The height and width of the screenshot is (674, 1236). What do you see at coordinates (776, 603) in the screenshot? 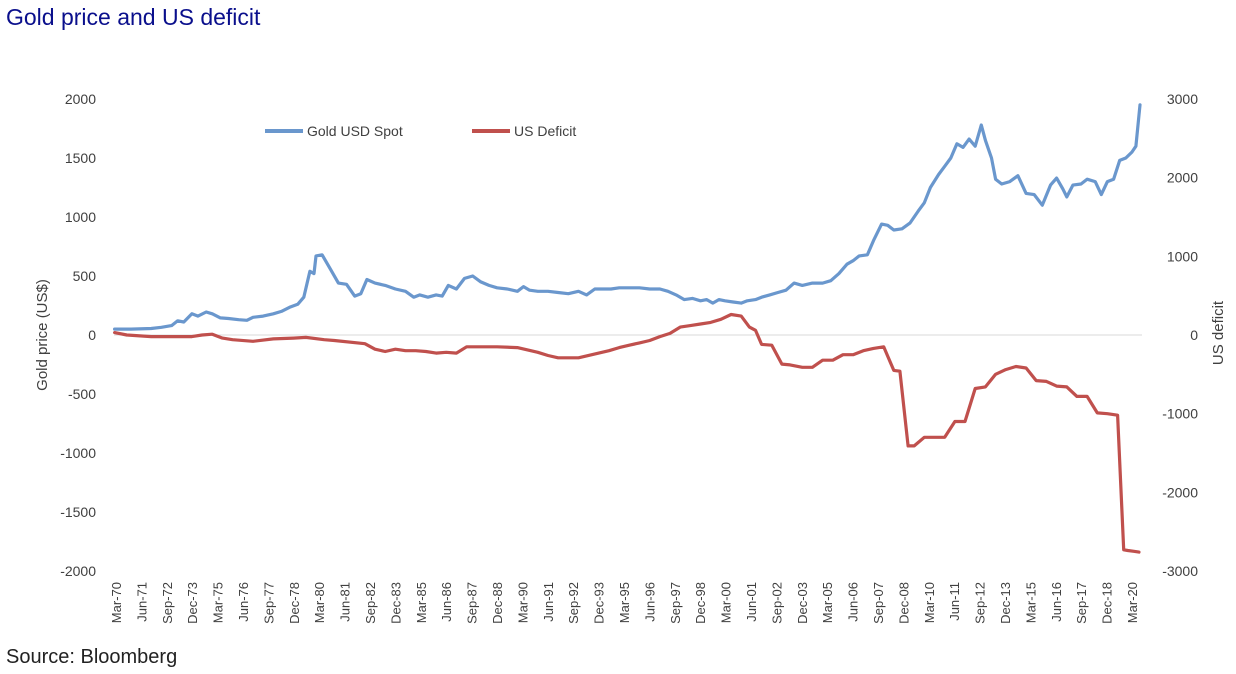
I see `x-tick-label: Sep-02` at bounding box center [776, 603].